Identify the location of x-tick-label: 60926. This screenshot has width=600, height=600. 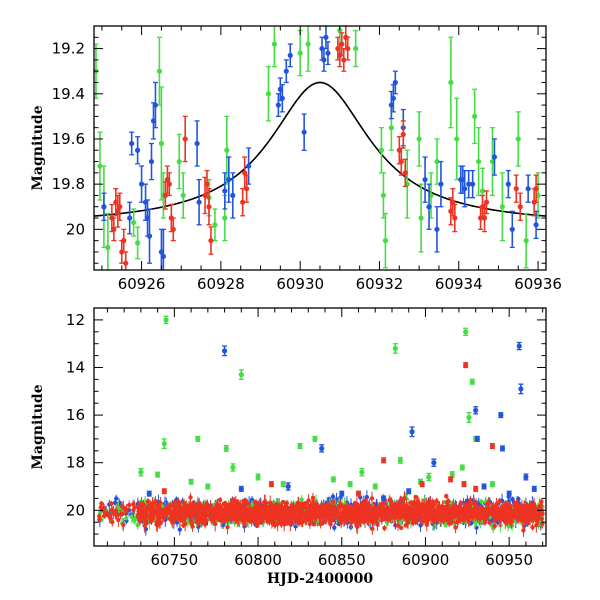
(142, 284).